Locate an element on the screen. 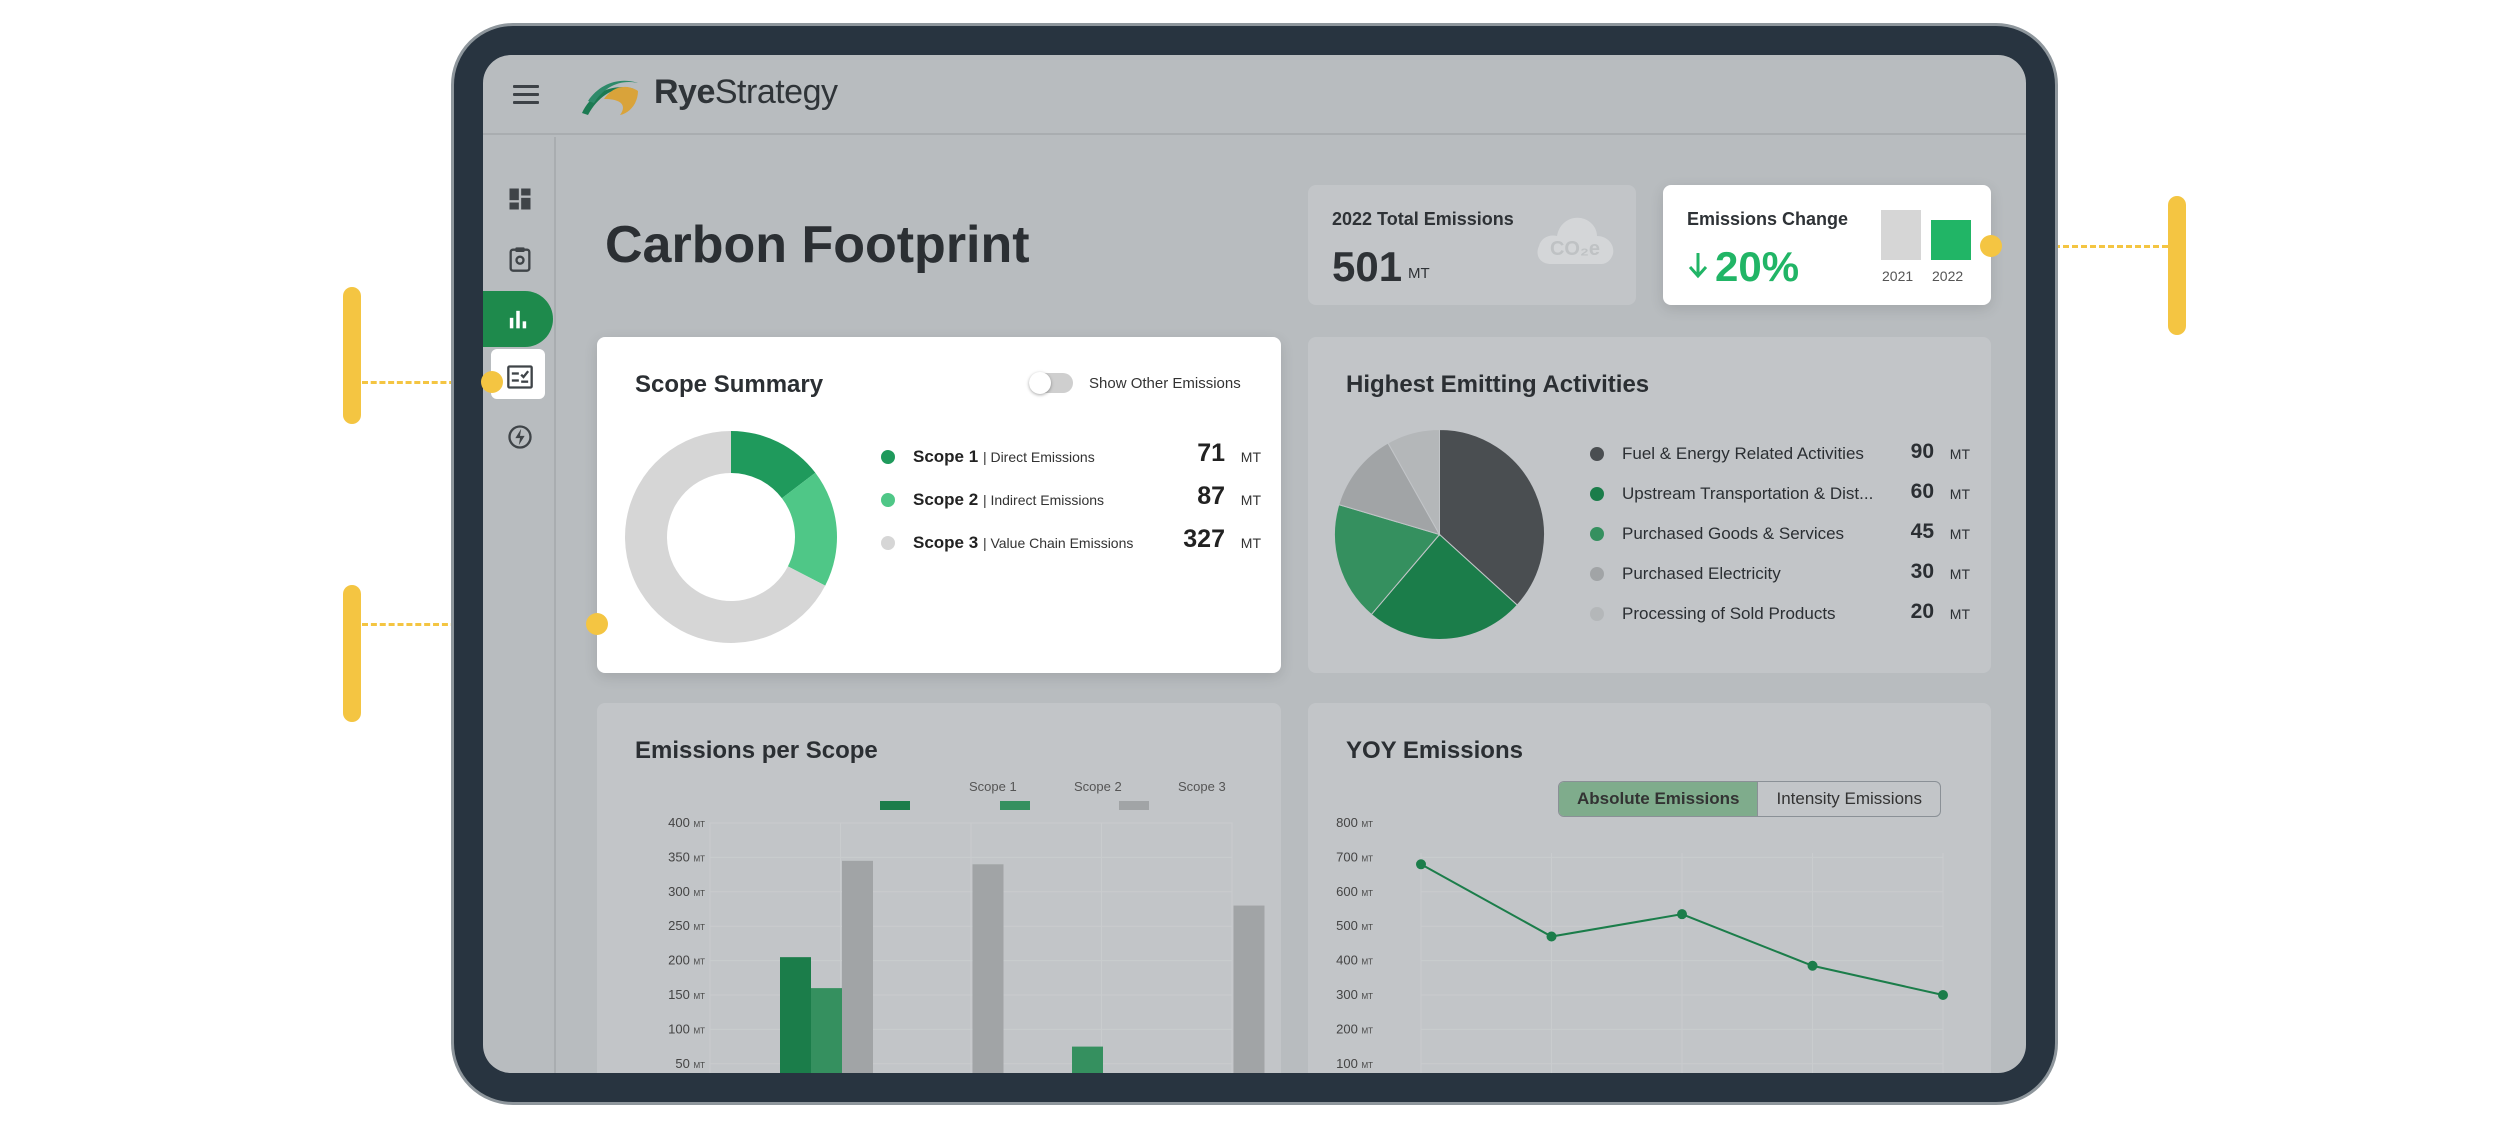 The height and width of the screenshot is (1128, 2500). activity-2-value: 60 is located at coordinates (1922, 491).